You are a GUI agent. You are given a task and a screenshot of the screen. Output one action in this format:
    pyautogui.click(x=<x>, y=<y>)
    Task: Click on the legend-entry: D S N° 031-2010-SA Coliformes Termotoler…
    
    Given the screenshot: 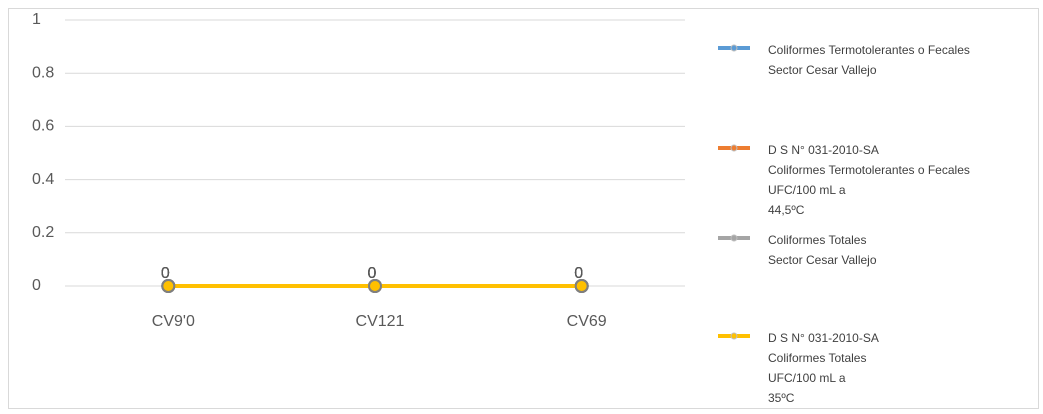 What is the action you would take?
    pyautogui.click(x=869, y=180)
    